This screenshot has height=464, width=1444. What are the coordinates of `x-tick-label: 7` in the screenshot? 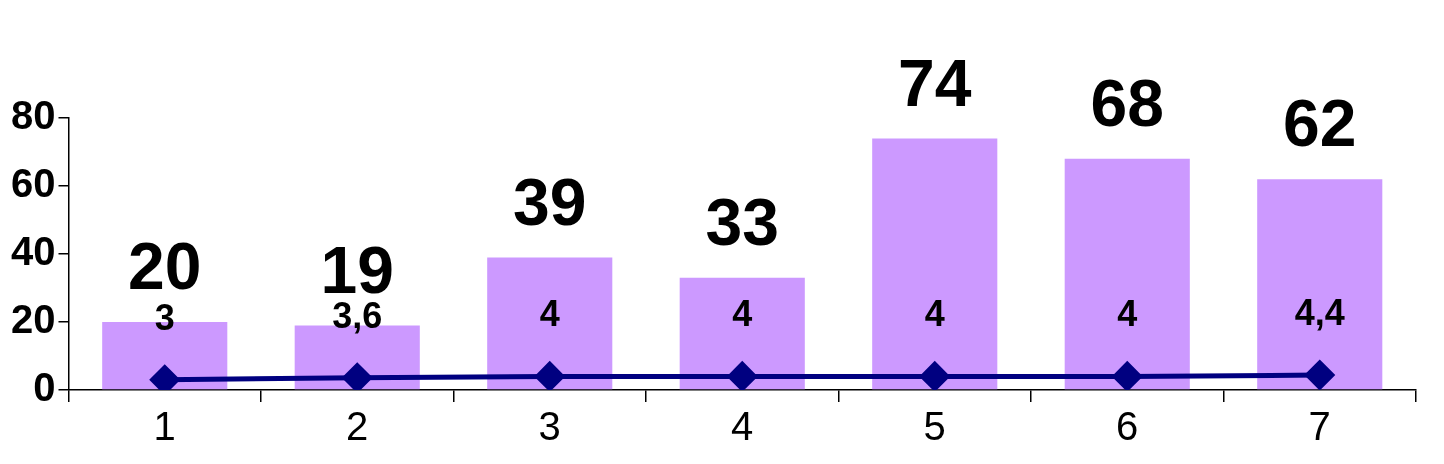 It's located at (1319, 426).